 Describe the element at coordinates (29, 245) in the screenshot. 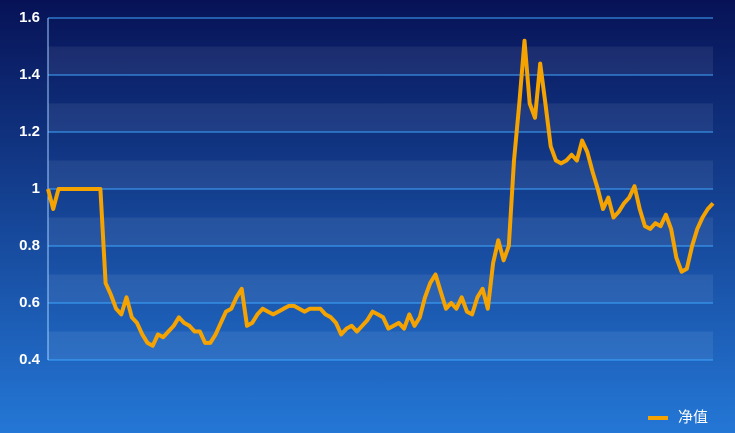

I see `y-tick-label: 0.8` at that location.